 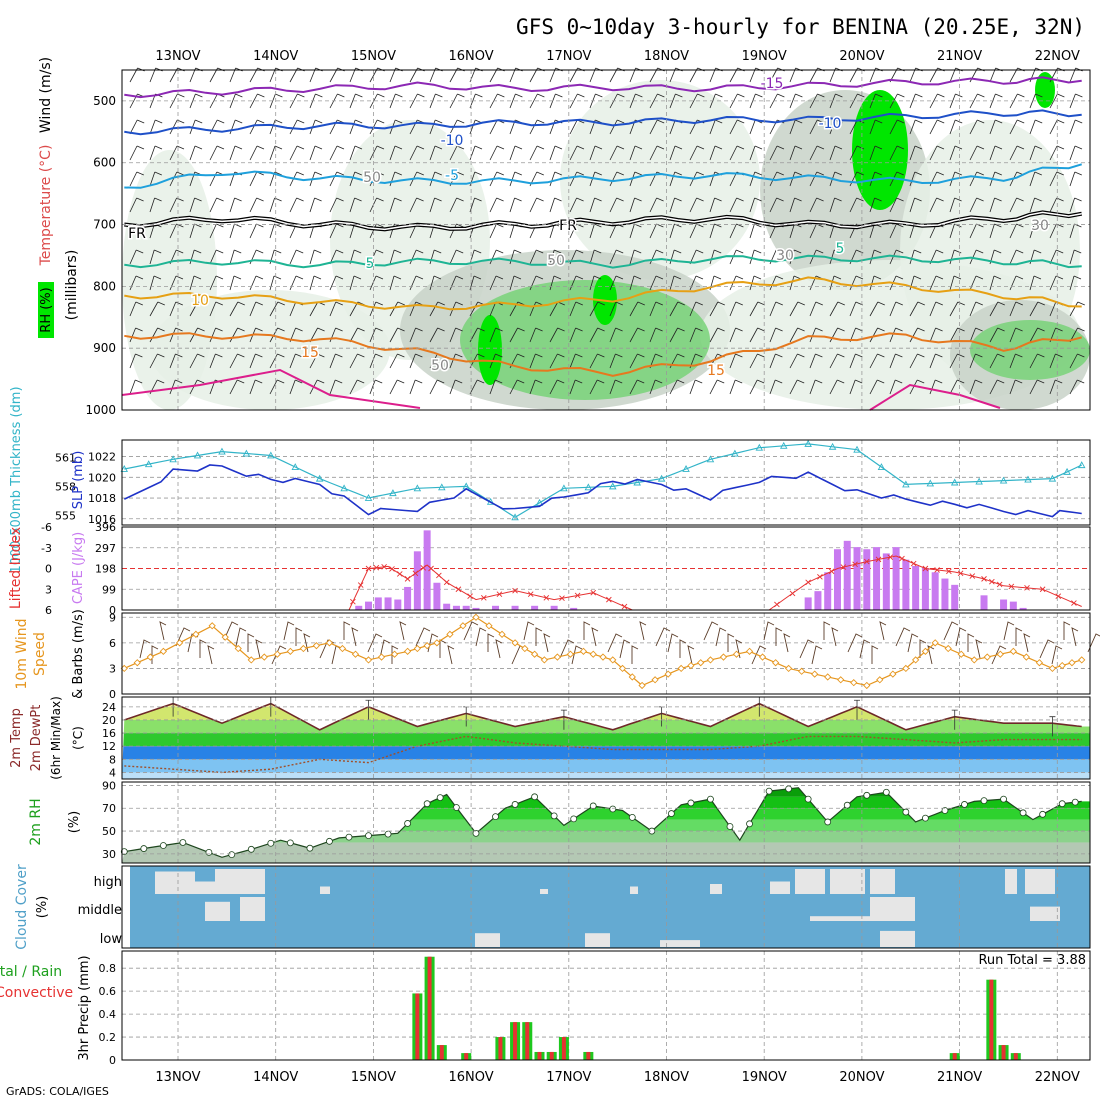 What do you see at coordinates (563, 1048) in the screenshot?
I see `precip-conv-bar` at bounding box center [563, 1048].